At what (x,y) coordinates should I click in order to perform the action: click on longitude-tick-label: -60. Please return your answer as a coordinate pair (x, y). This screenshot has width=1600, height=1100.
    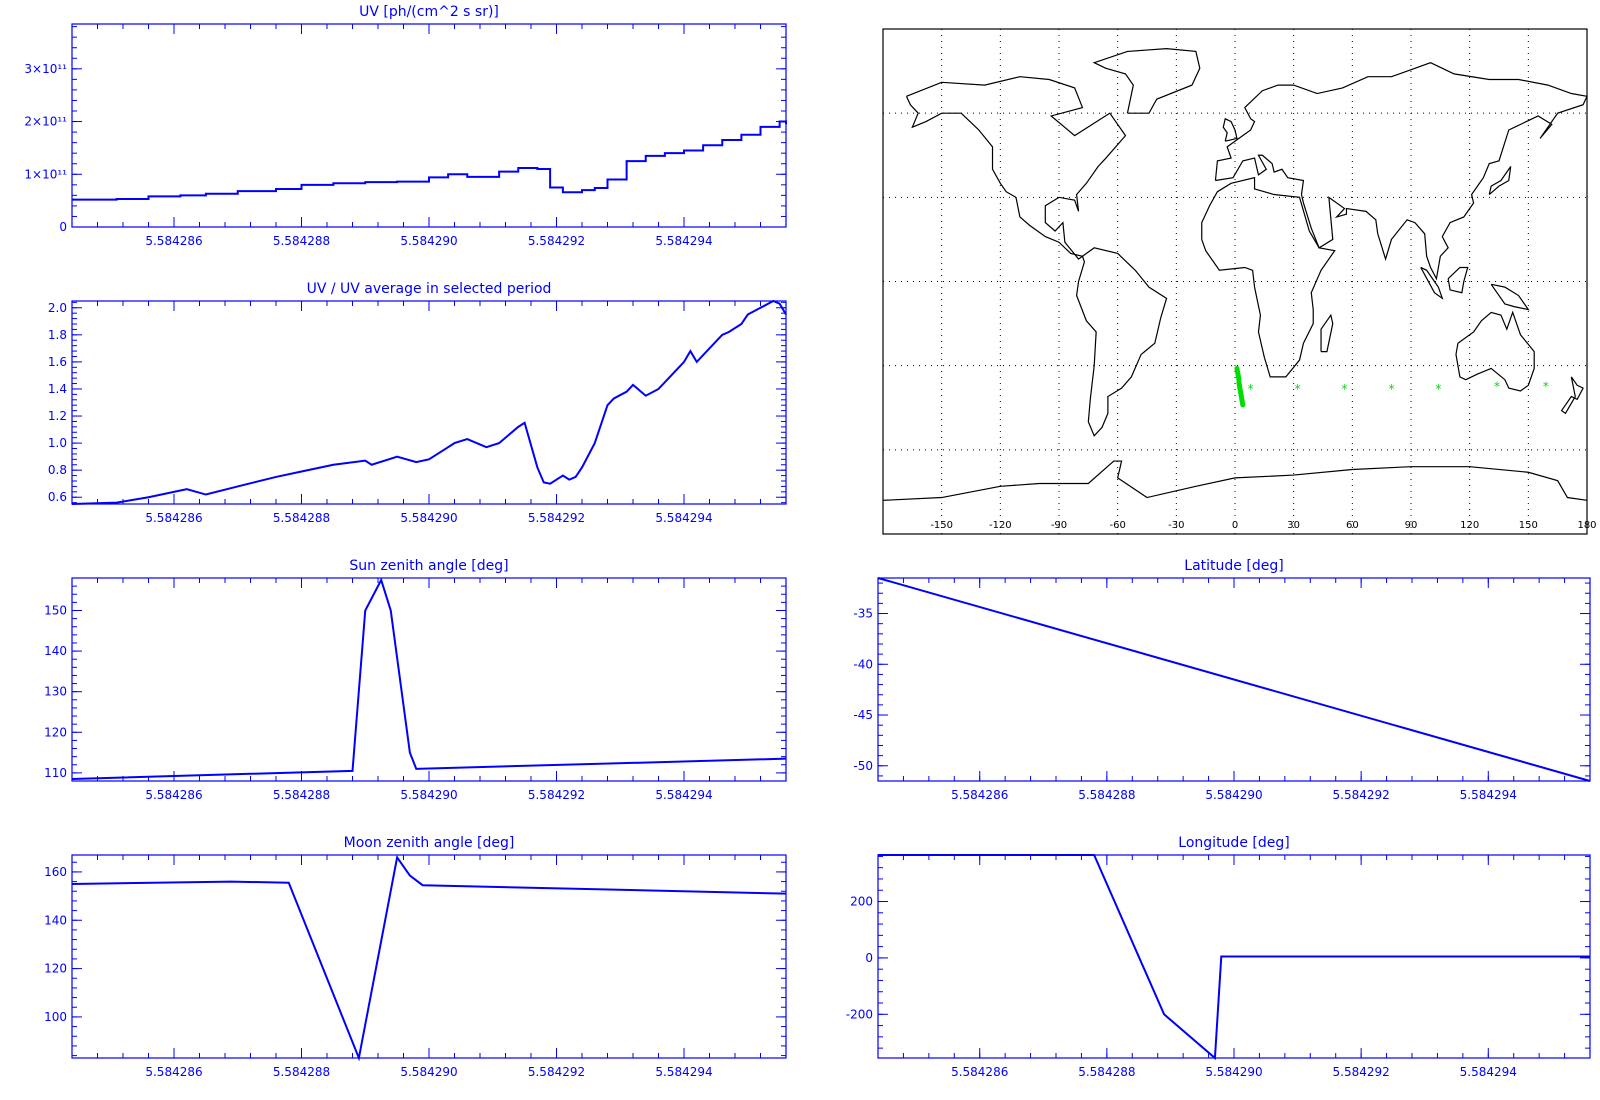
    Looking at the image, I should click on (1117, 525).